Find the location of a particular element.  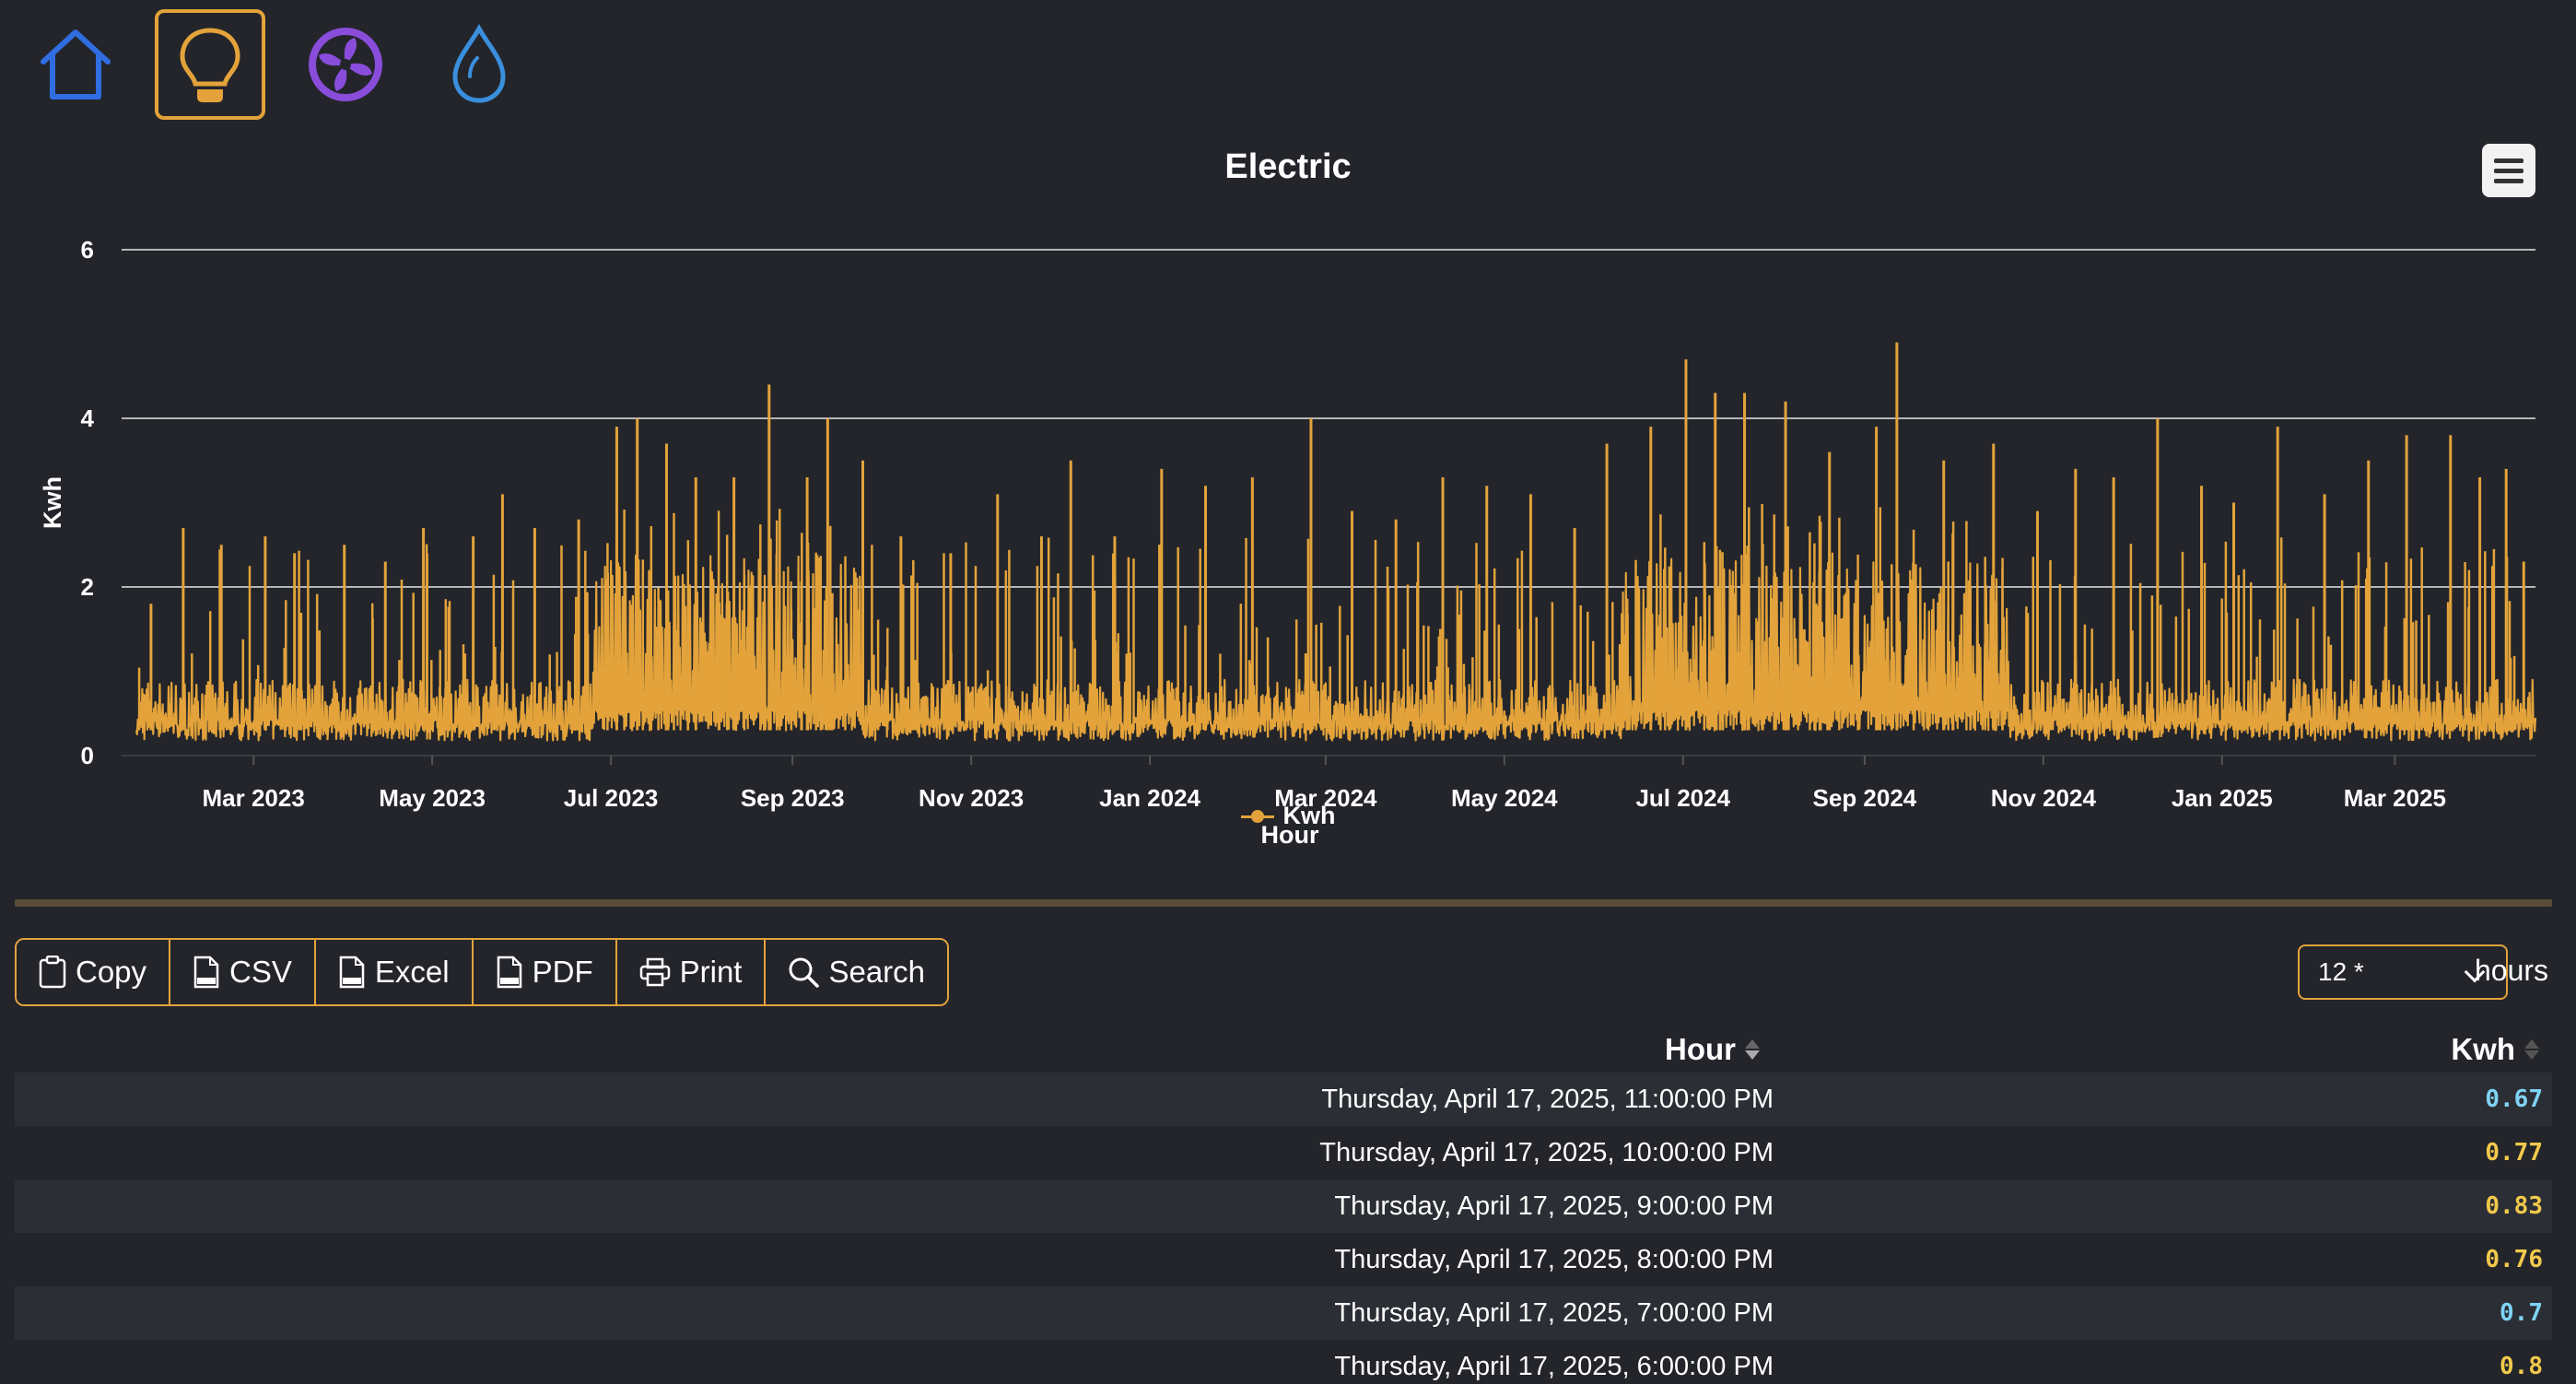

chart-legend: Kwh is located at coordinates (1288, 816).